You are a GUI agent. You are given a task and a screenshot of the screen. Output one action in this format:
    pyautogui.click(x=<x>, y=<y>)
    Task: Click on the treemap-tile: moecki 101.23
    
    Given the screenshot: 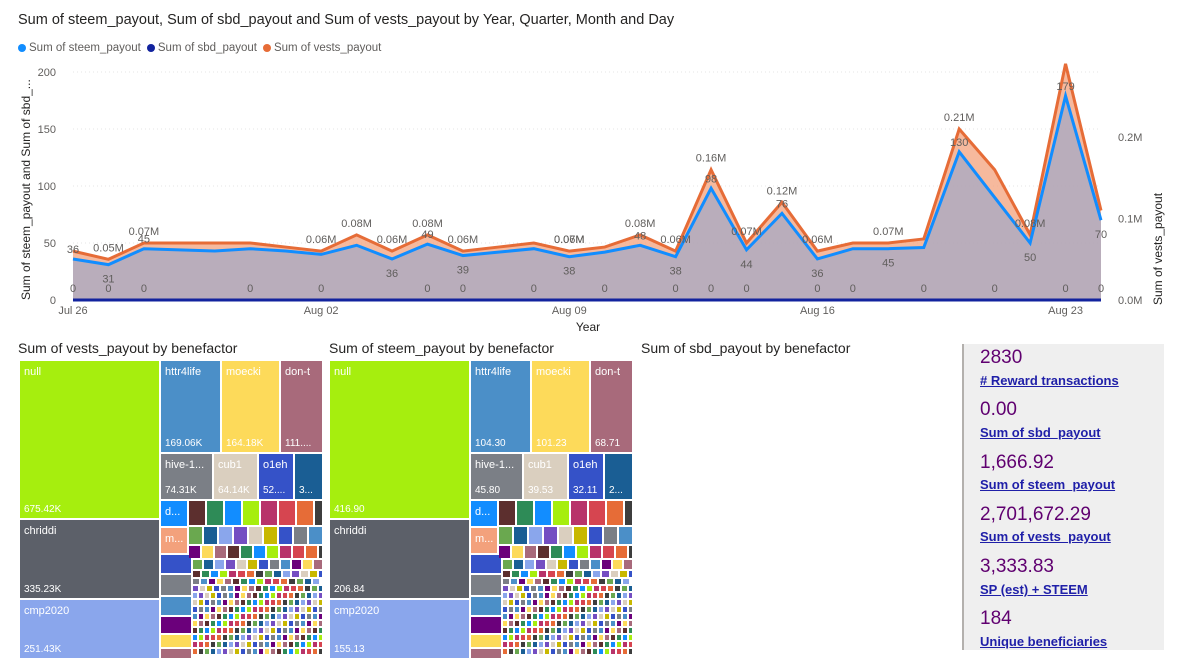 What is the action you would take?
    pyautogui.click(x=560, y=406)
    